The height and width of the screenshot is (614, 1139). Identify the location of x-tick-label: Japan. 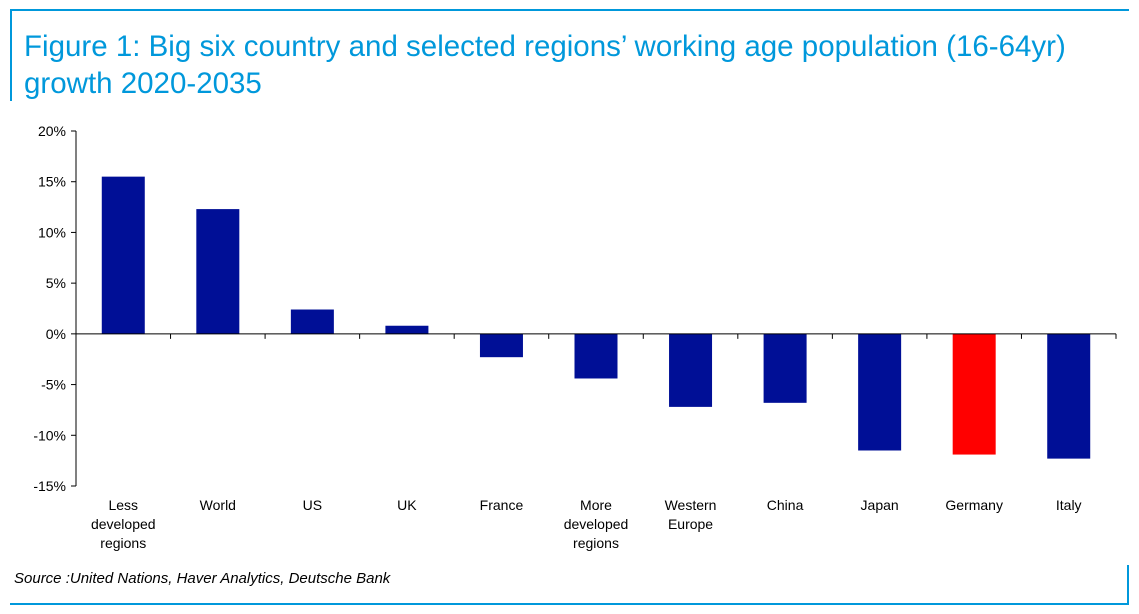
(880, 505).